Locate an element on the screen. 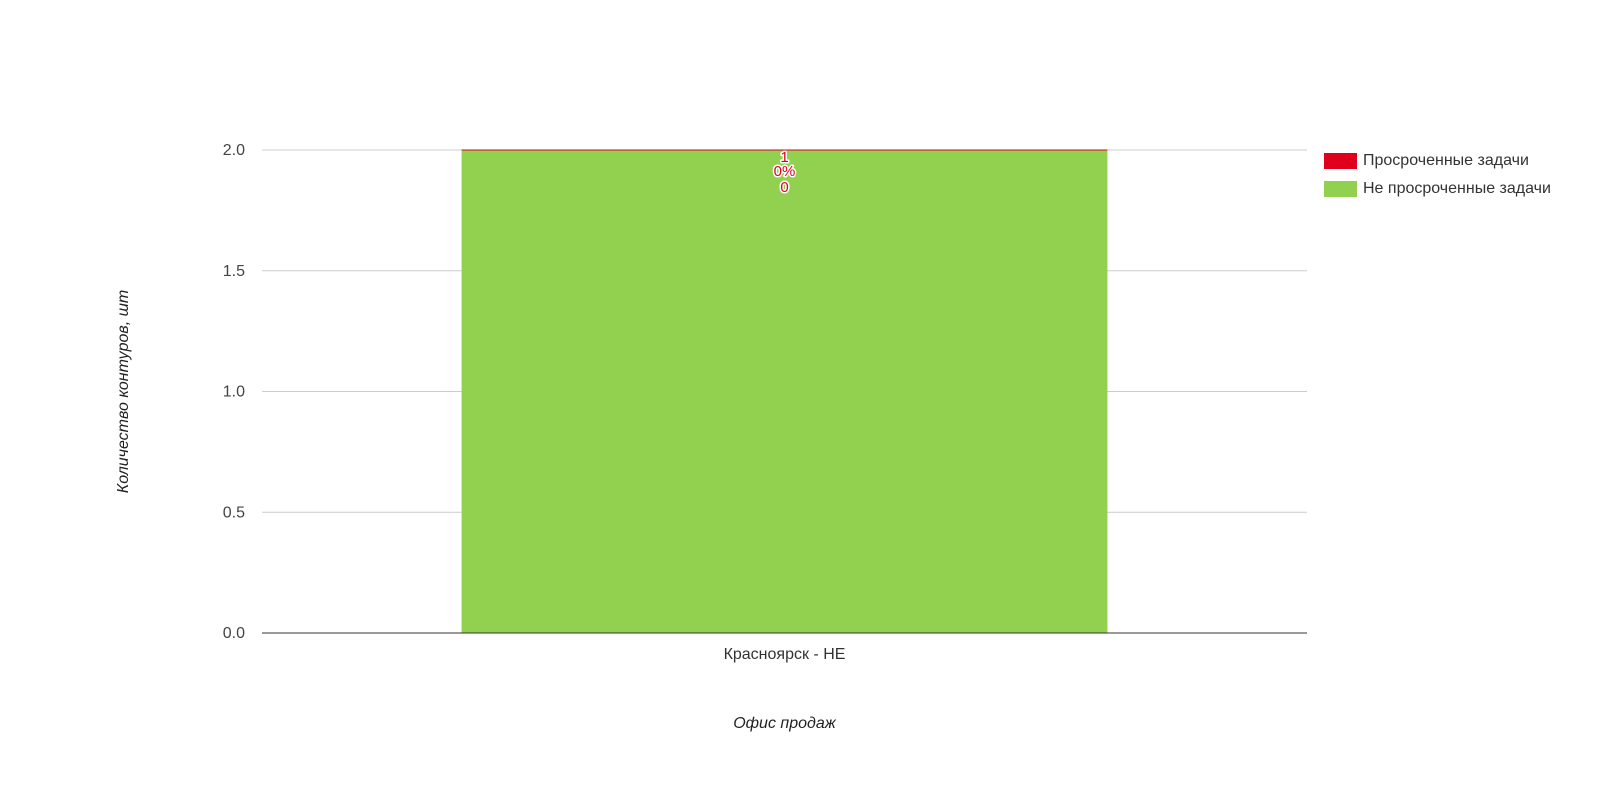  legend-label-not-overdue: Не просроченные задачи is located at coordinates (1457, 188).